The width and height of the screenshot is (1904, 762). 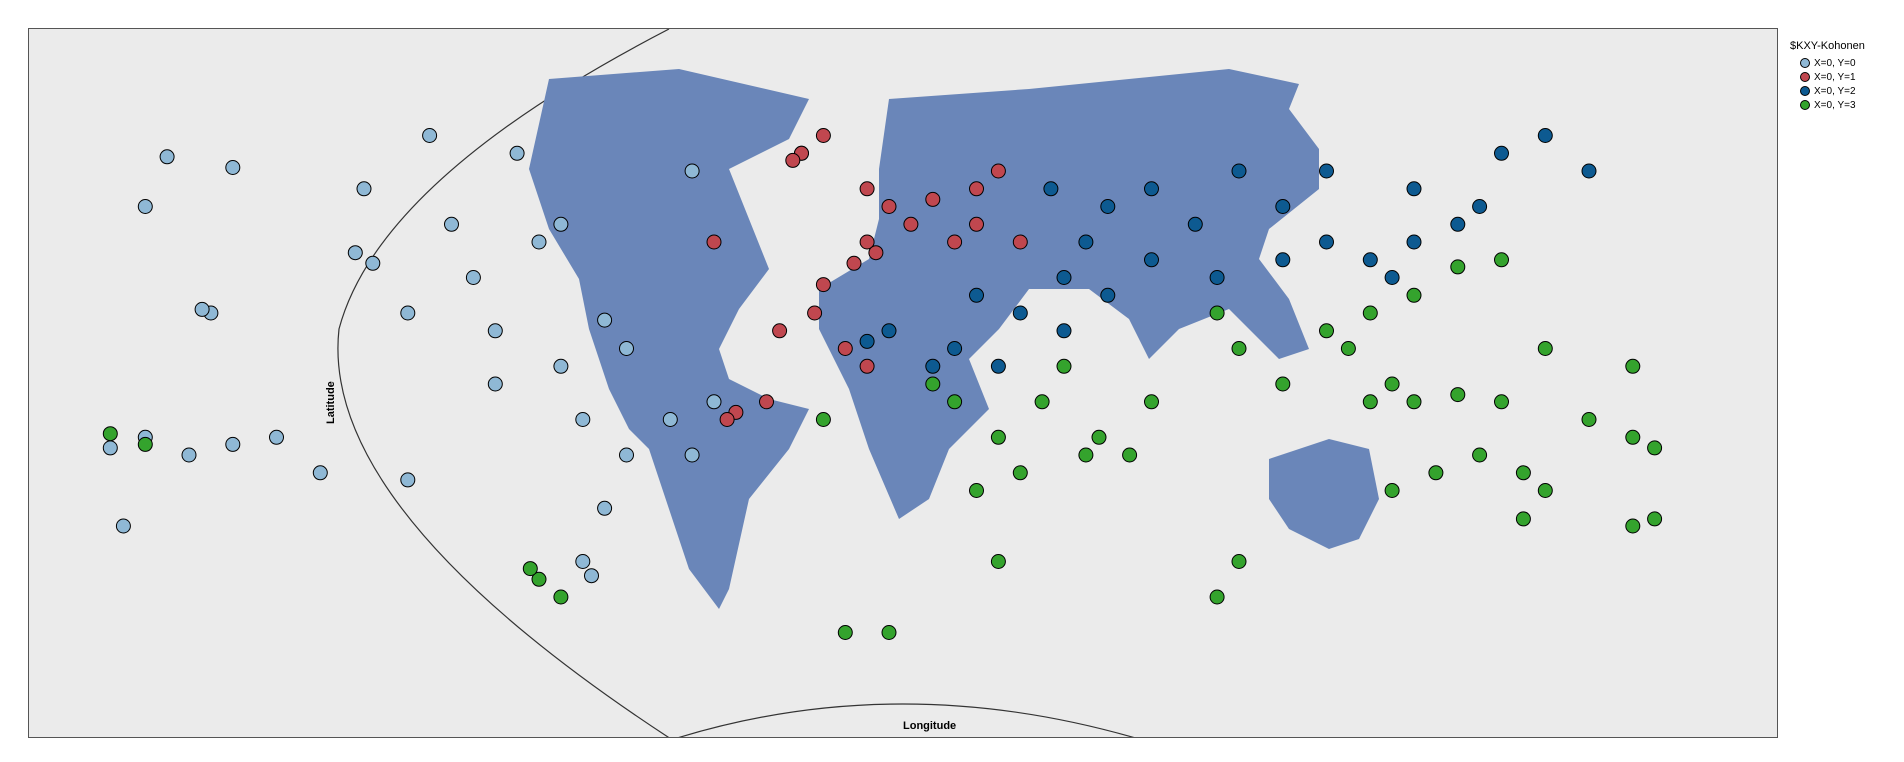 What do you see at coordinates (1835, 105) in the screenshot?
I see `legend-label: X=0, Y=3` at bounding box center [1835, 105].